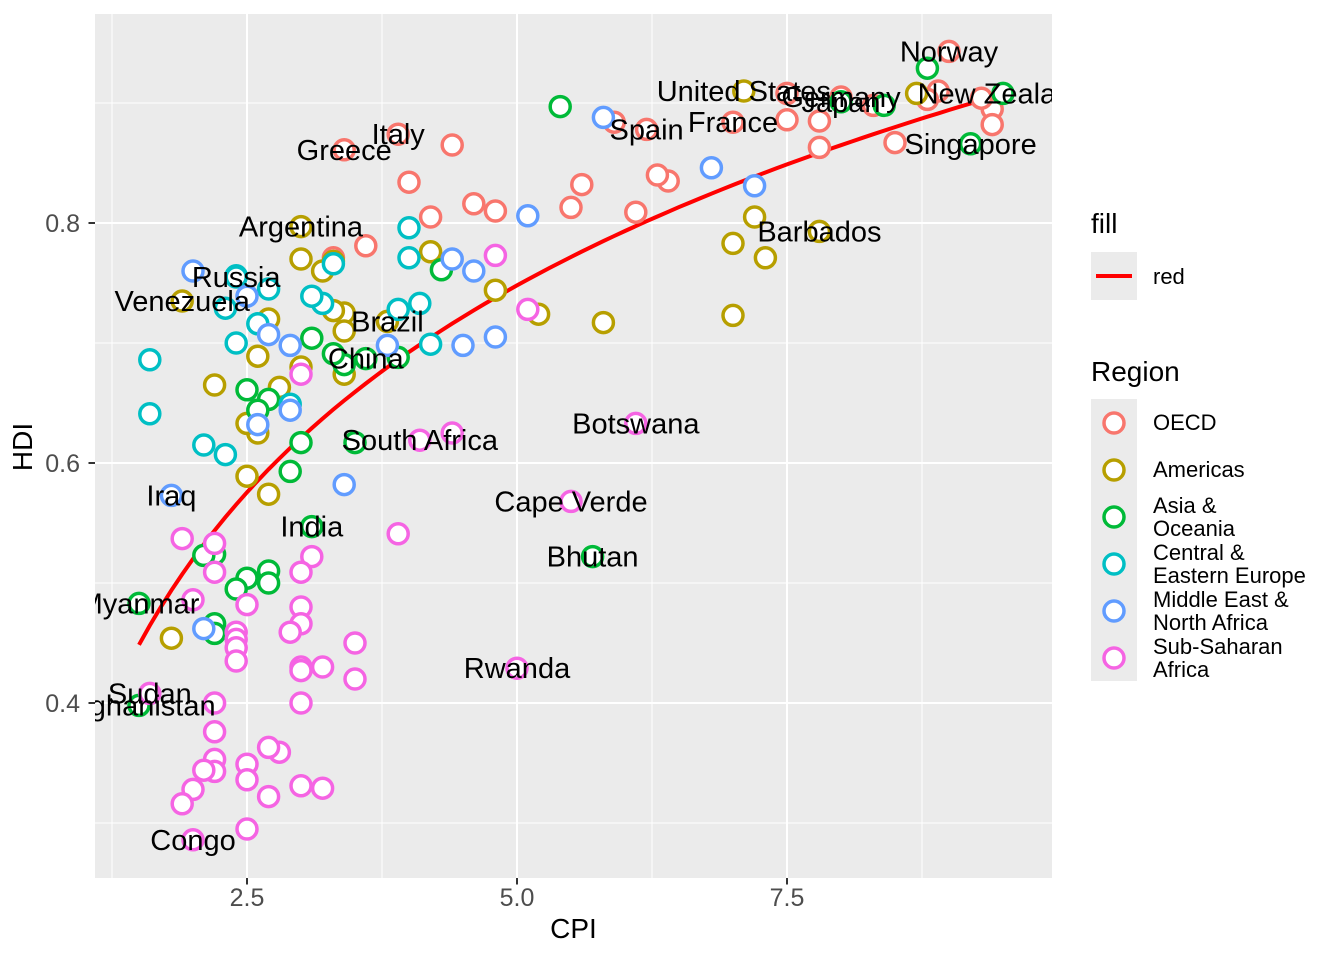 The width and height of the screenshot is (1344, 965). Describe the element at coordinates (733, 315) in the screenshot. I see `point-saint-lucia` at that location.